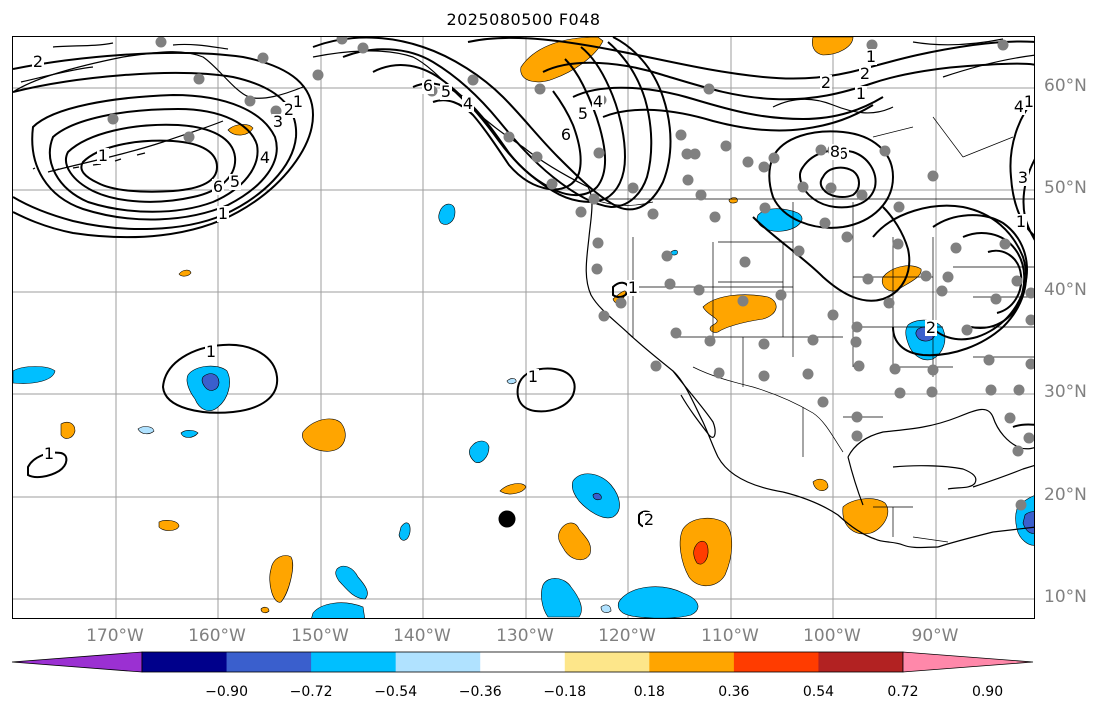 This screenshot has width=1105, height=712. Describe the element at coordinates (1065, 495) in the screenshot. I see `lat-label: 20°N` at that location.